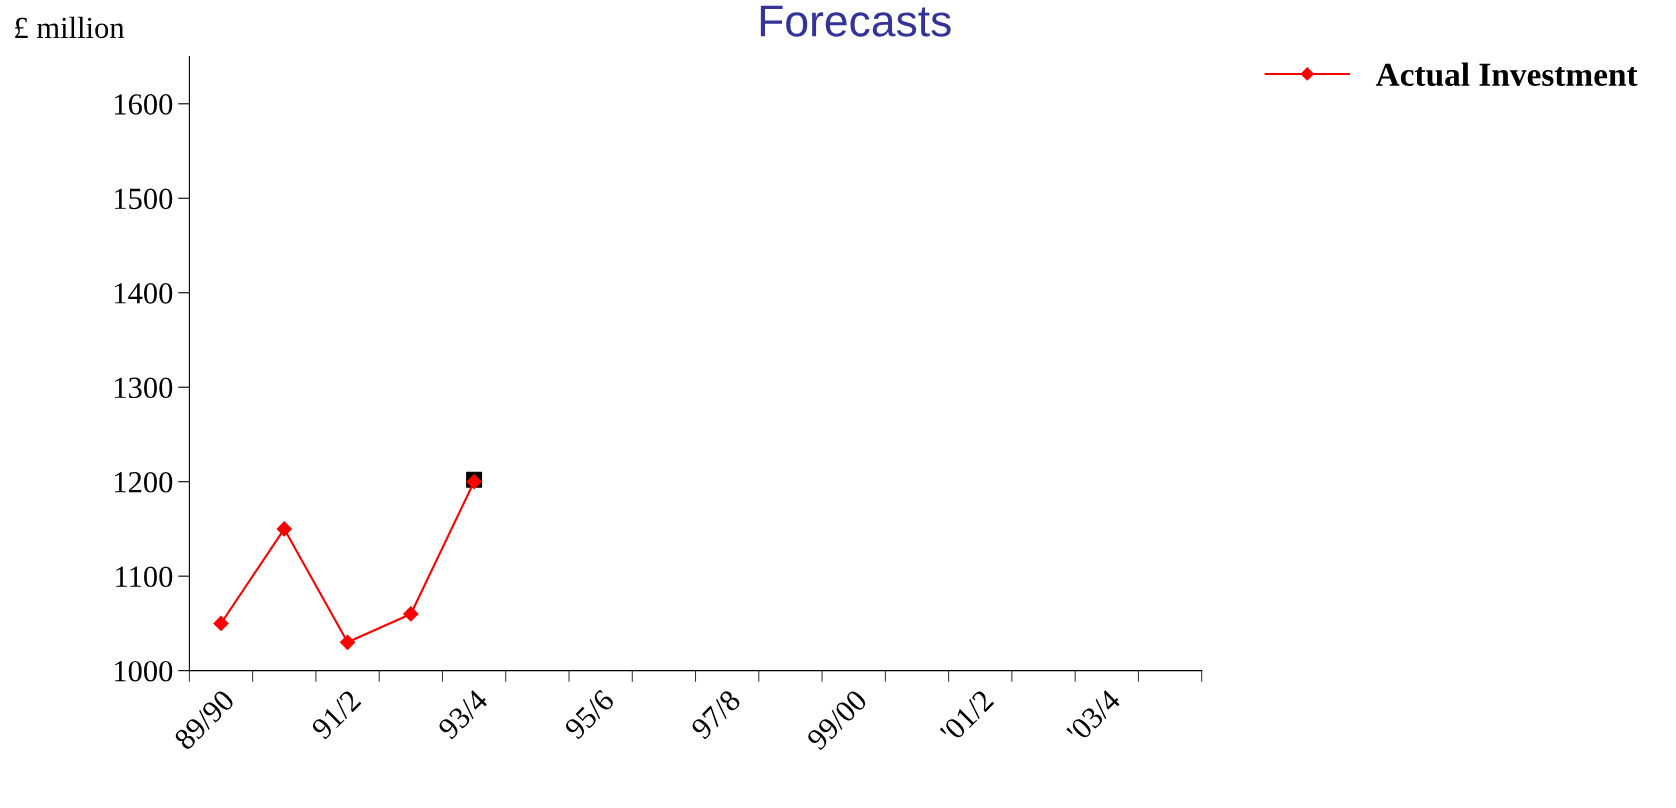 The height and width of the screenshot is (808, 1676). I want to click on x-tick-label: '03/4, so click(1094, 716).